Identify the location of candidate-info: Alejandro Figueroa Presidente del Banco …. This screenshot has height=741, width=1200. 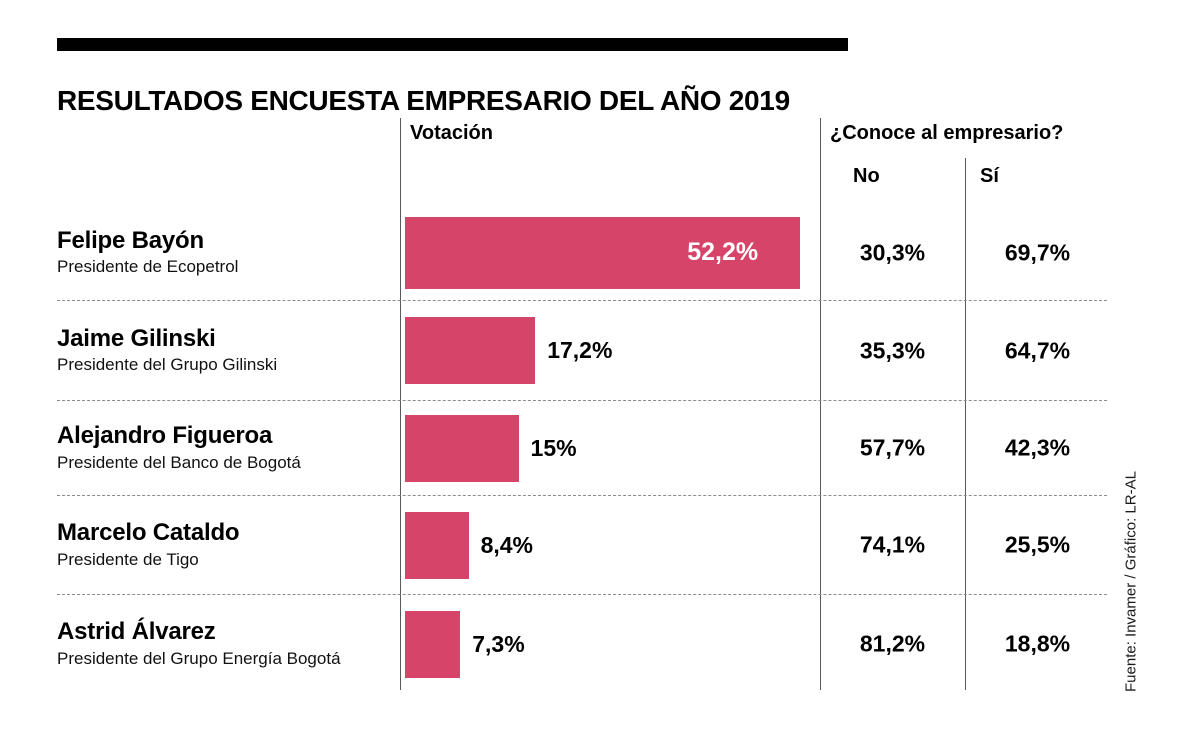
(179, 448).